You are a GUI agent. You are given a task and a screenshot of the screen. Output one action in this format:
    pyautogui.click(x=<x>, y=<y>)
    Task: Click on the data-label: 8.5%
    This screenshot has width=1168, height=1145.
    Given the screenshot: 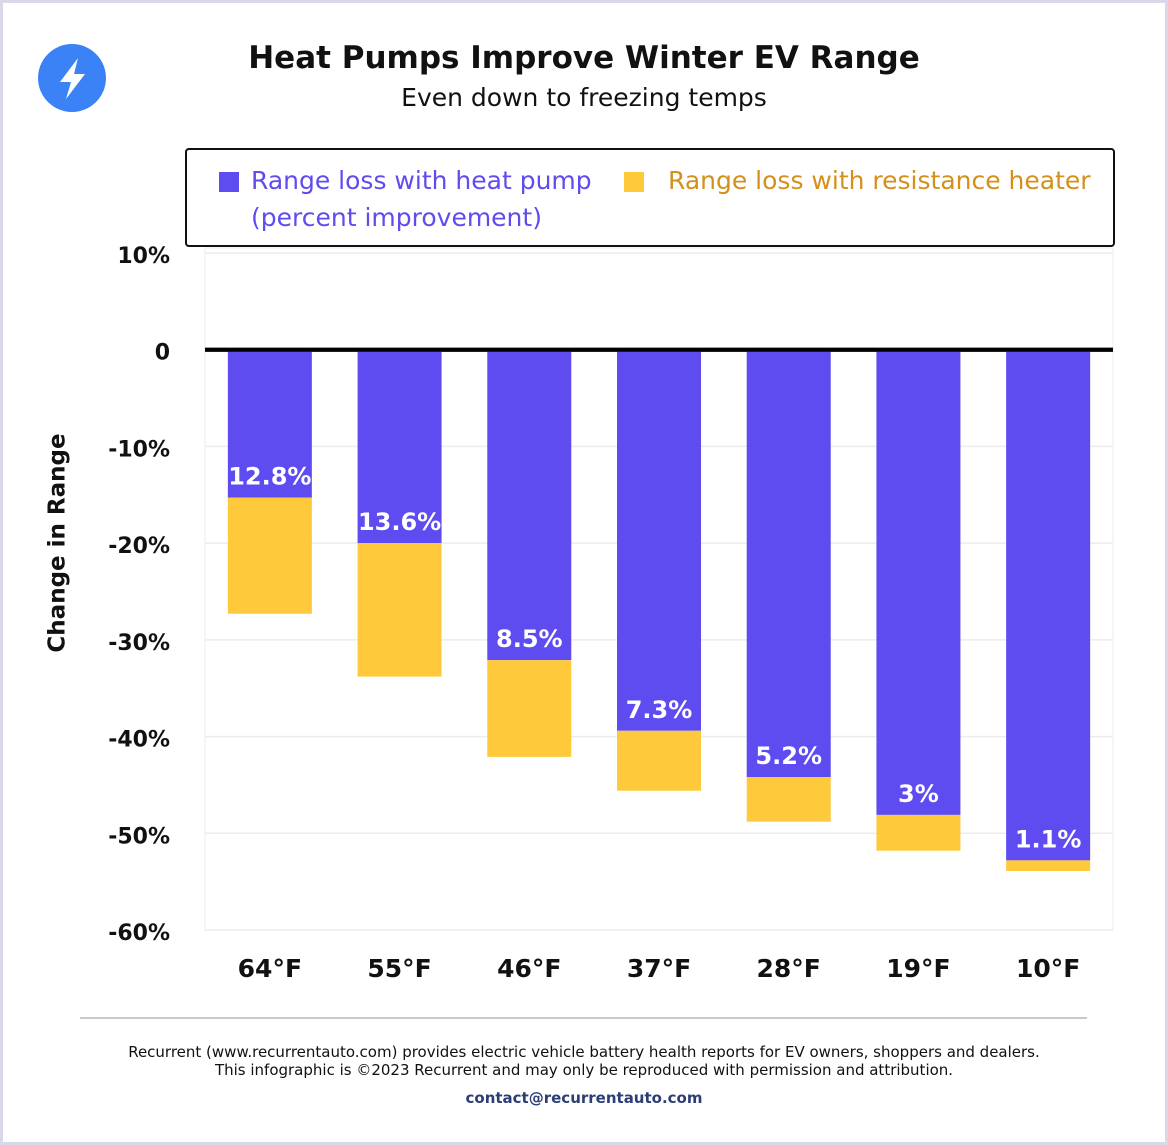 What is the action you would take?
    pyautogui.click(x=529, y=639)
    